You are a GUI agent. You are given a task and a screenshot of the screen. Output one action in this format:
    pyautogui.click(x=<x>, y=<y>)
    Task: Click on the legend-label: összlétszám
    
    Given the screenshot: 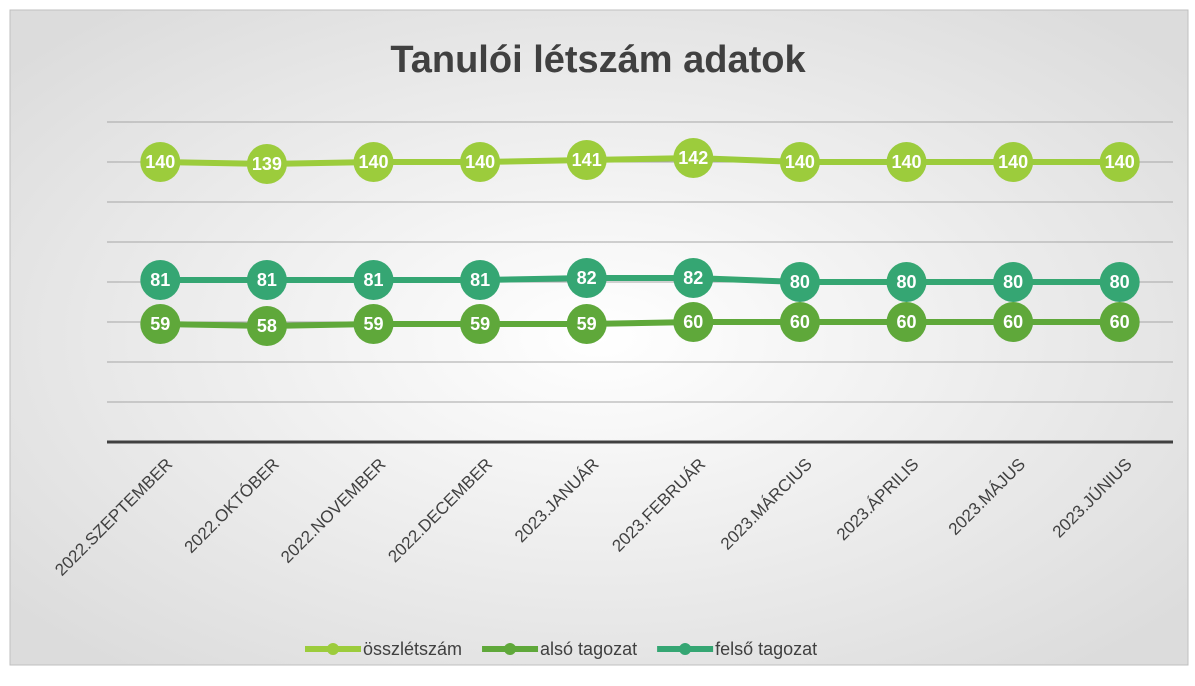 What is the action you would take?
    pyautogui.click(x=412, y=649)
    